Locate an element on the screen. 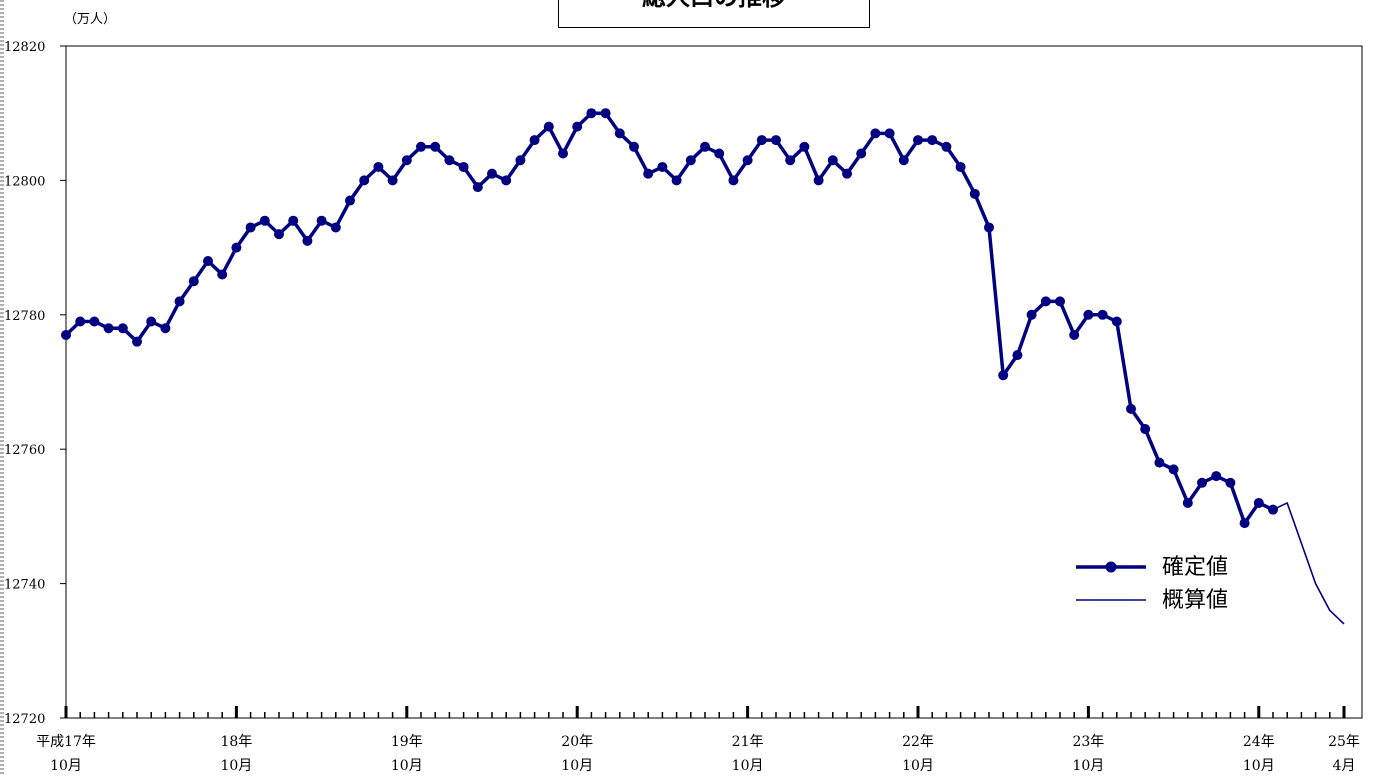  y-axis-unit-label: （万人） is located at coordinates (90, 19).